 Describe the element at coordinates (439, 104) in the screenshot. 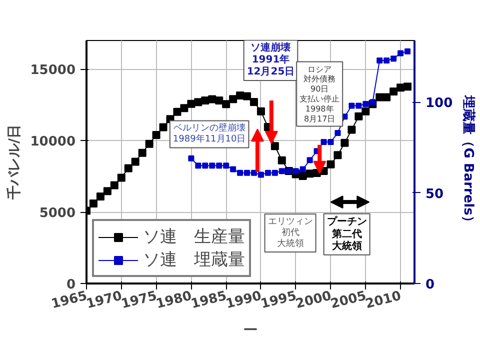

I see `y2-tick-label: 100` at that location.